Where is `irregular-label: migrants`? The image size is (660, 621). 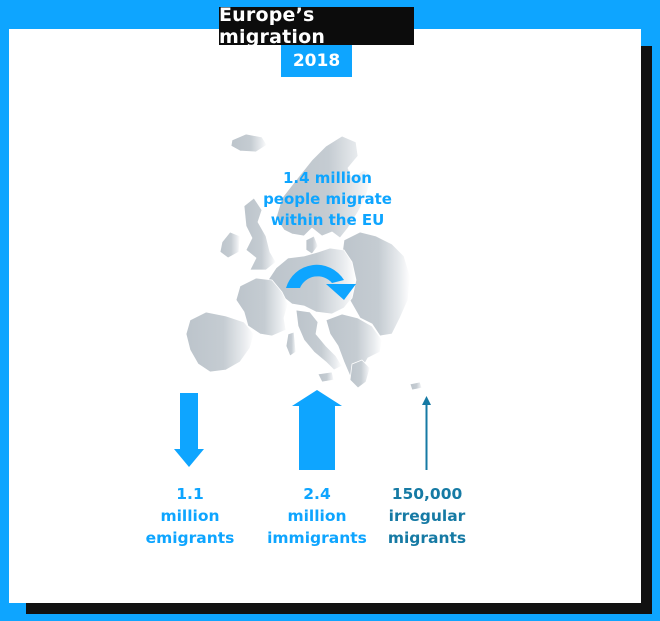
irregular-label: migrants is located at coordinates (427, 538).